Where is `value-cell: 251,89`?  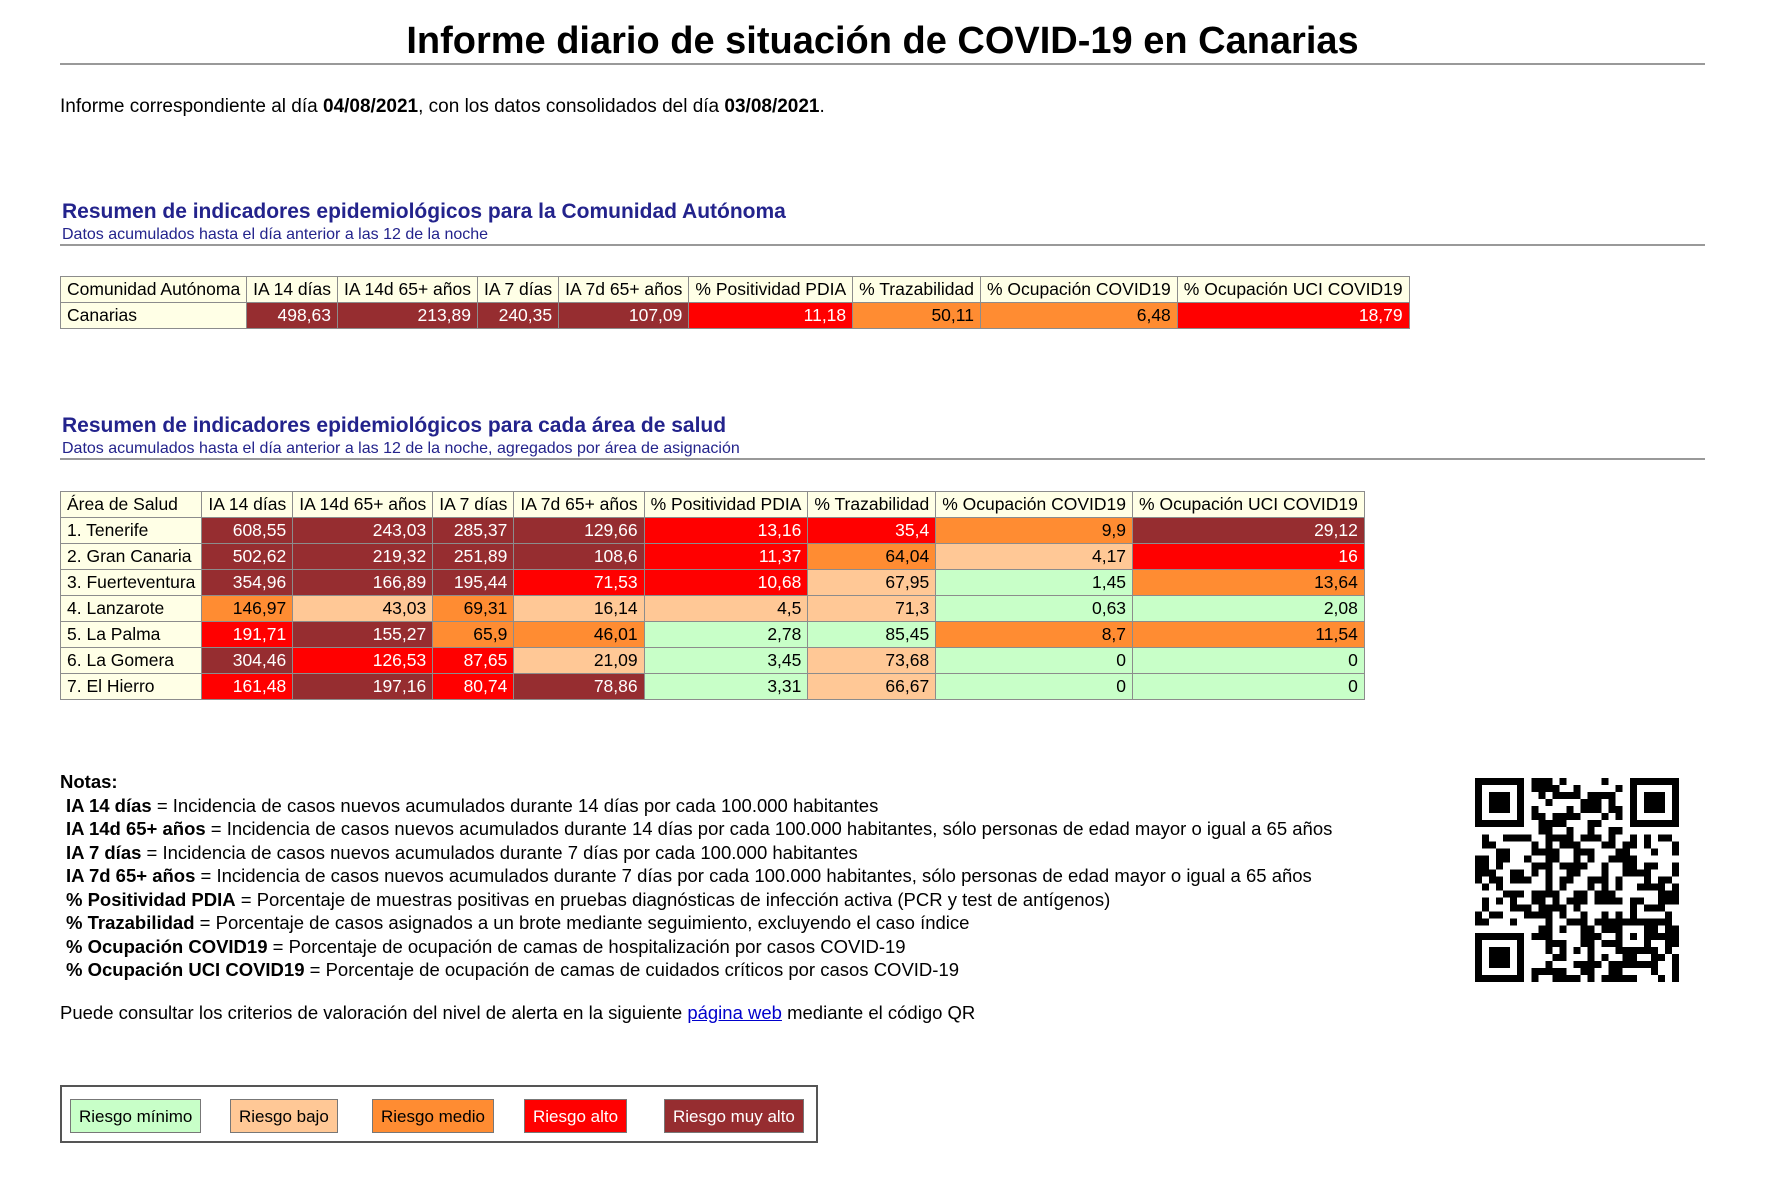
value-cell: 251,89 is located at coordinates (473, 556).